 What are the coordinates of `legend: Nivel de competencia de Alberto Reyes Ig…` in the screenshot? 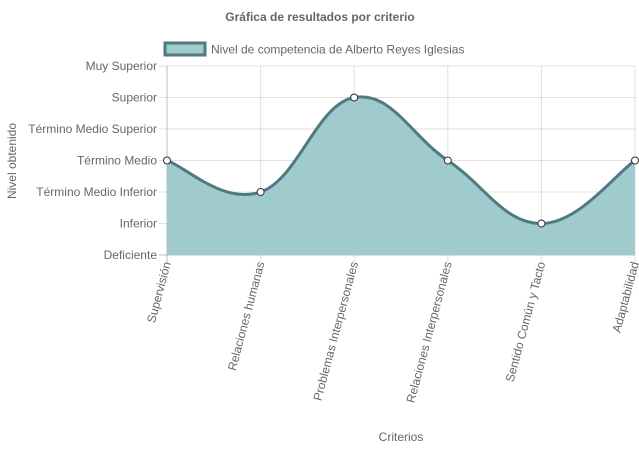 It's located at (313, 49).